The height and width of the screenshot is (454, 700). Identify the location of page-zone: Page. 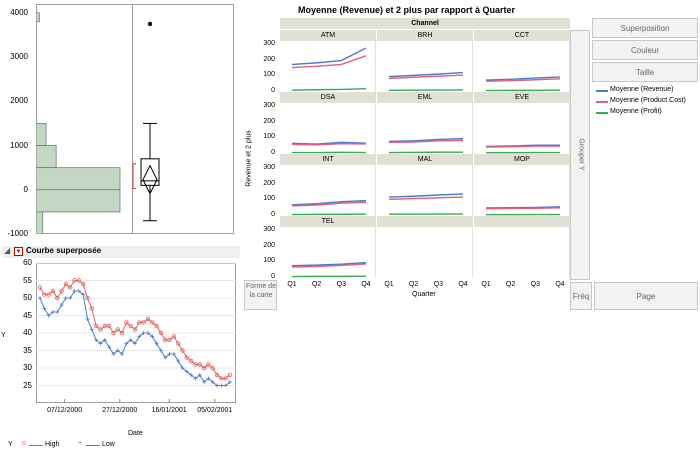
(646, 296).